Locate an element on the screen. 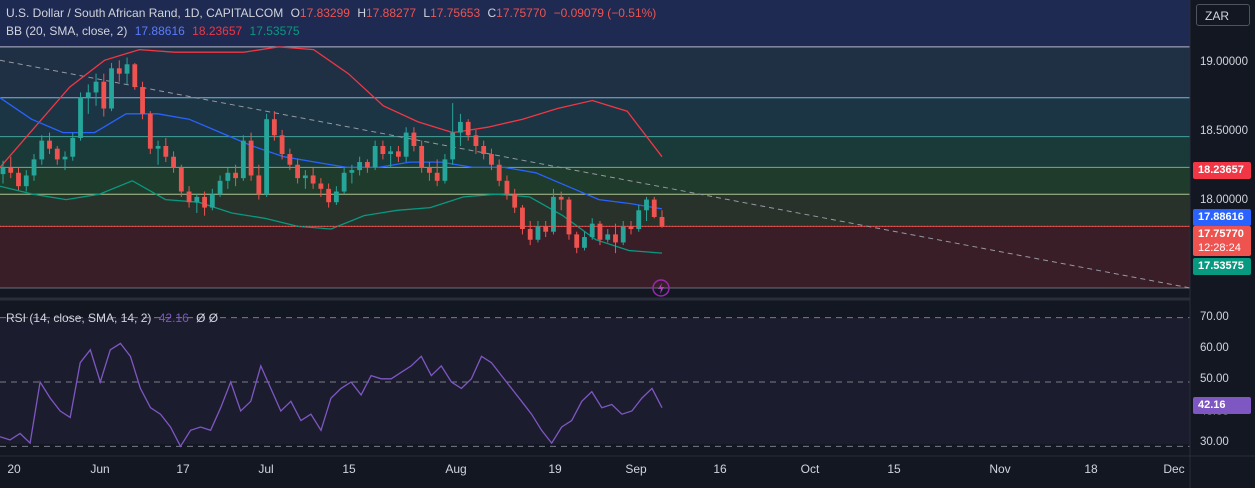 The height and width of the screenshot is (488, 1255). price-axis-label: 18.50000 is located at coordinates (1224, 131).